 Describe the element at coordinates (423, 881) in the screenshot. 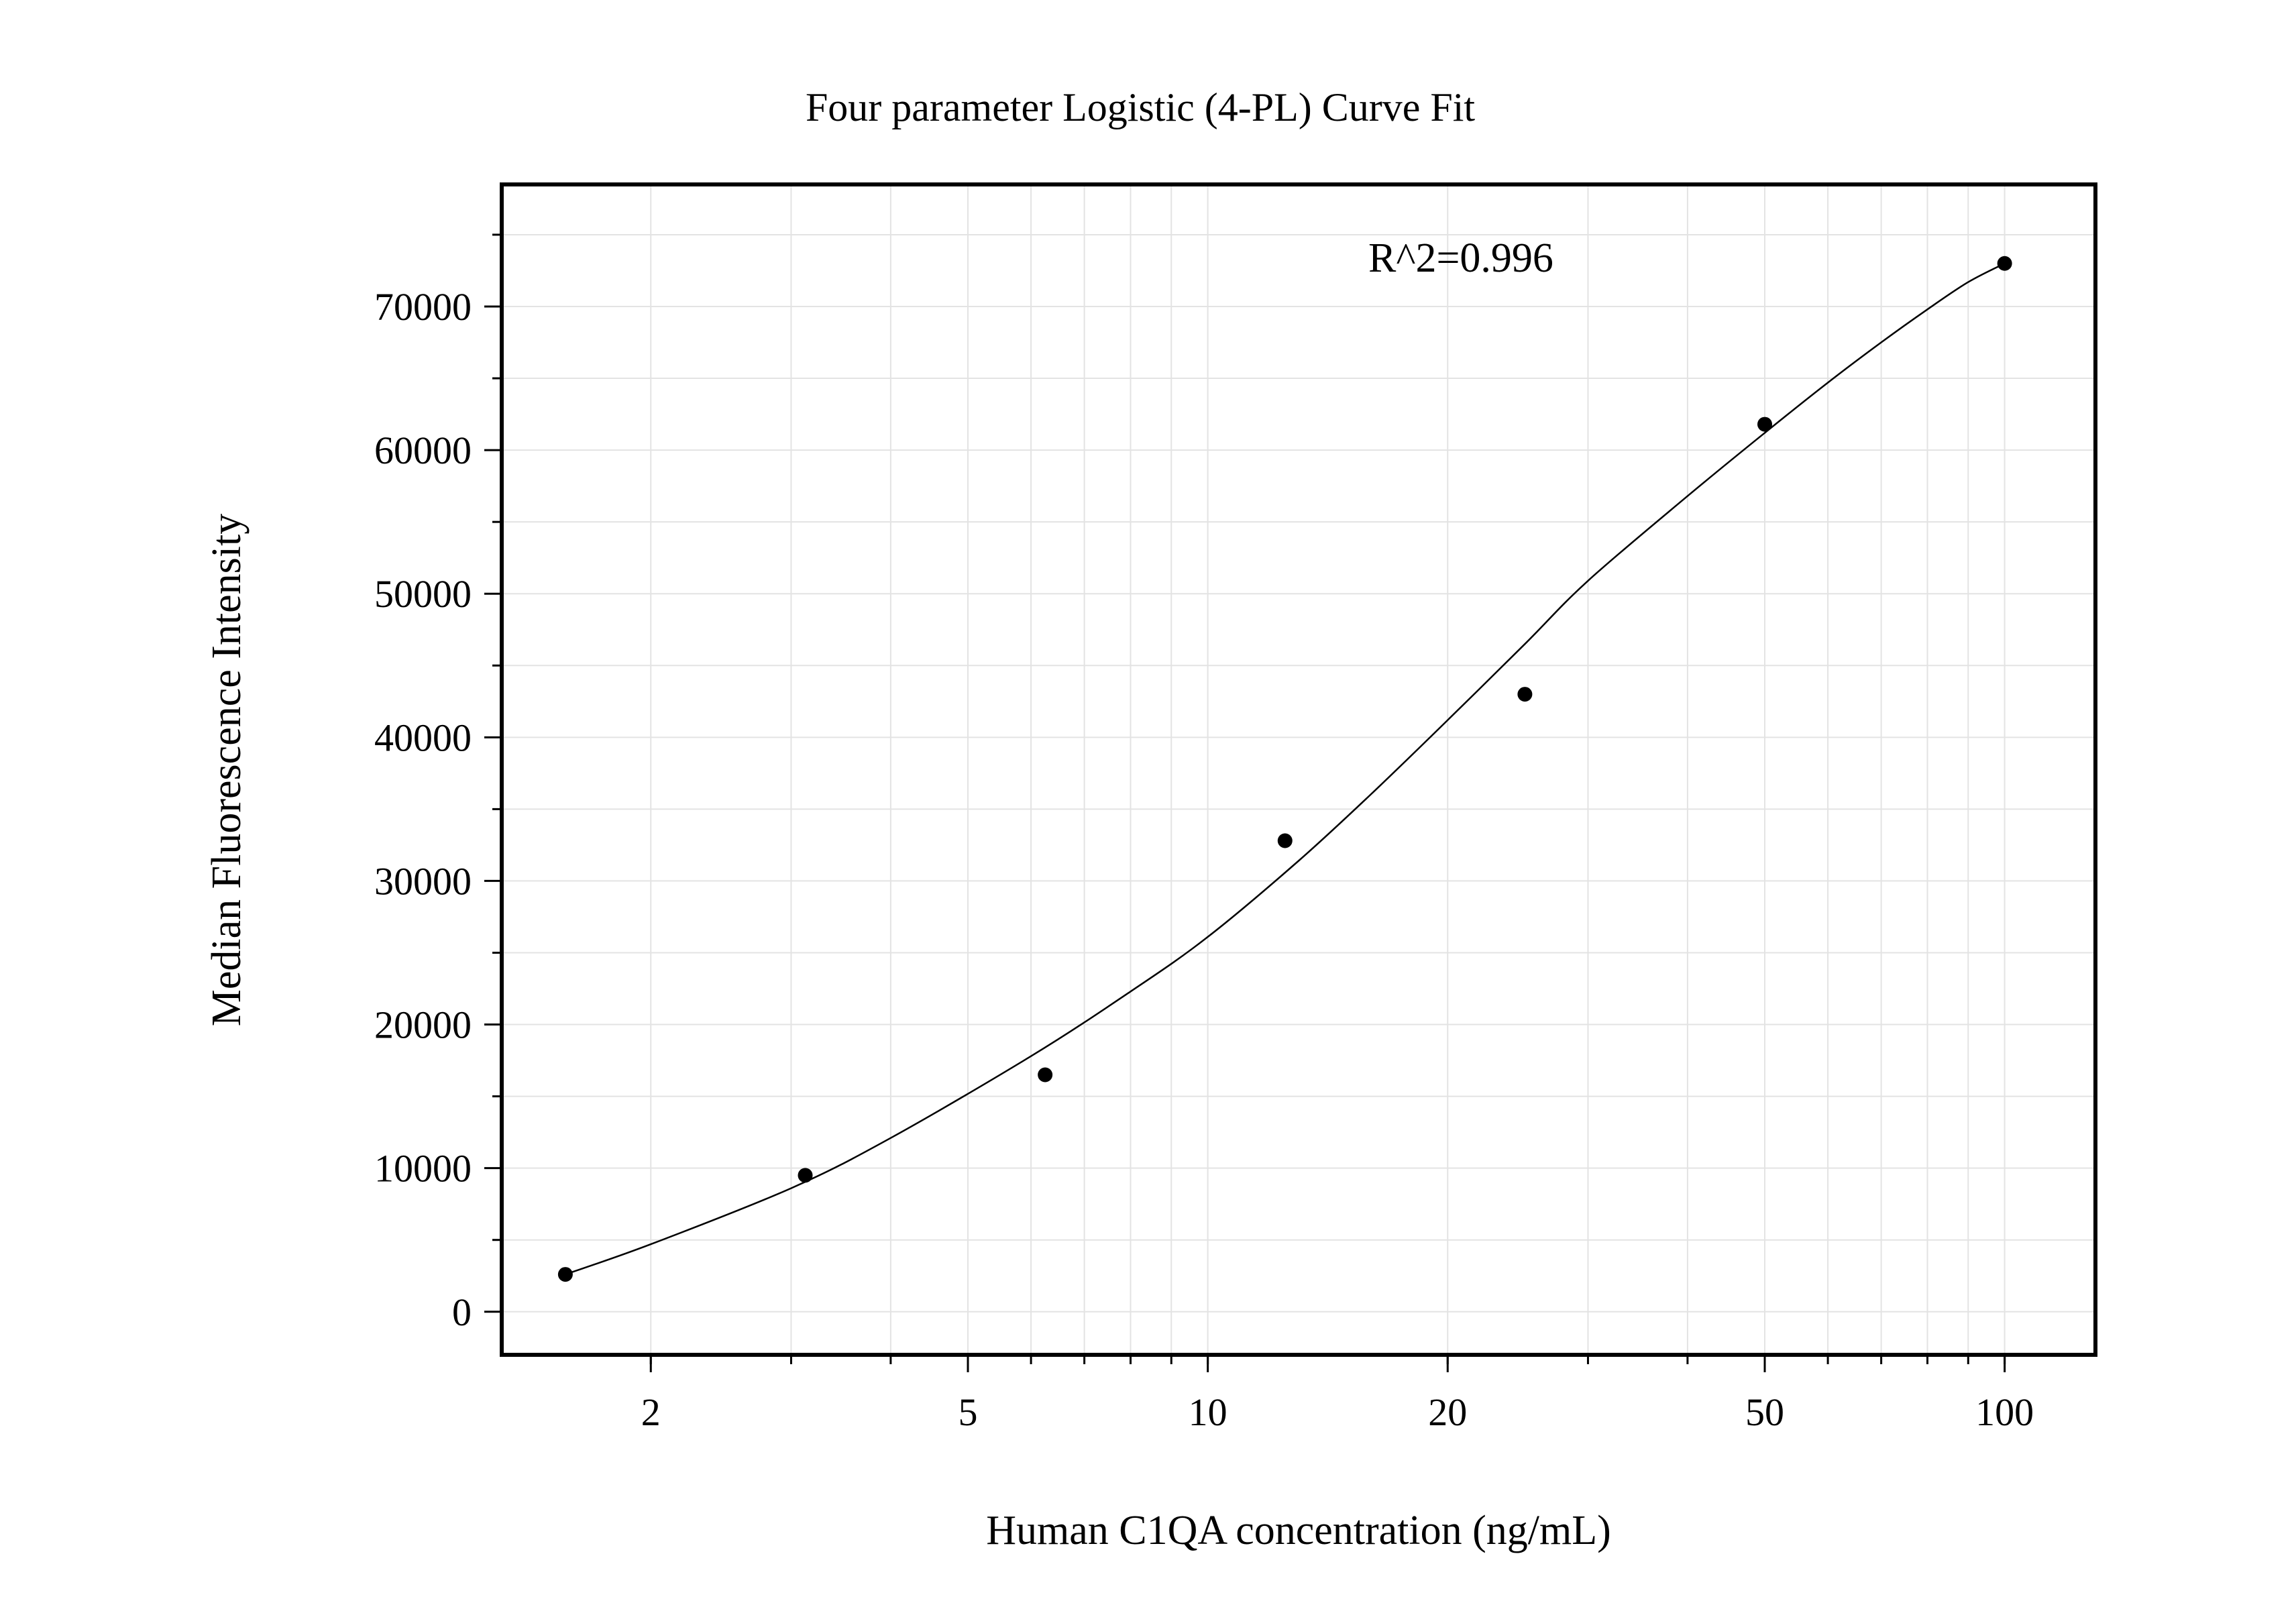

I see `y-tick-label: 30000` at that location.